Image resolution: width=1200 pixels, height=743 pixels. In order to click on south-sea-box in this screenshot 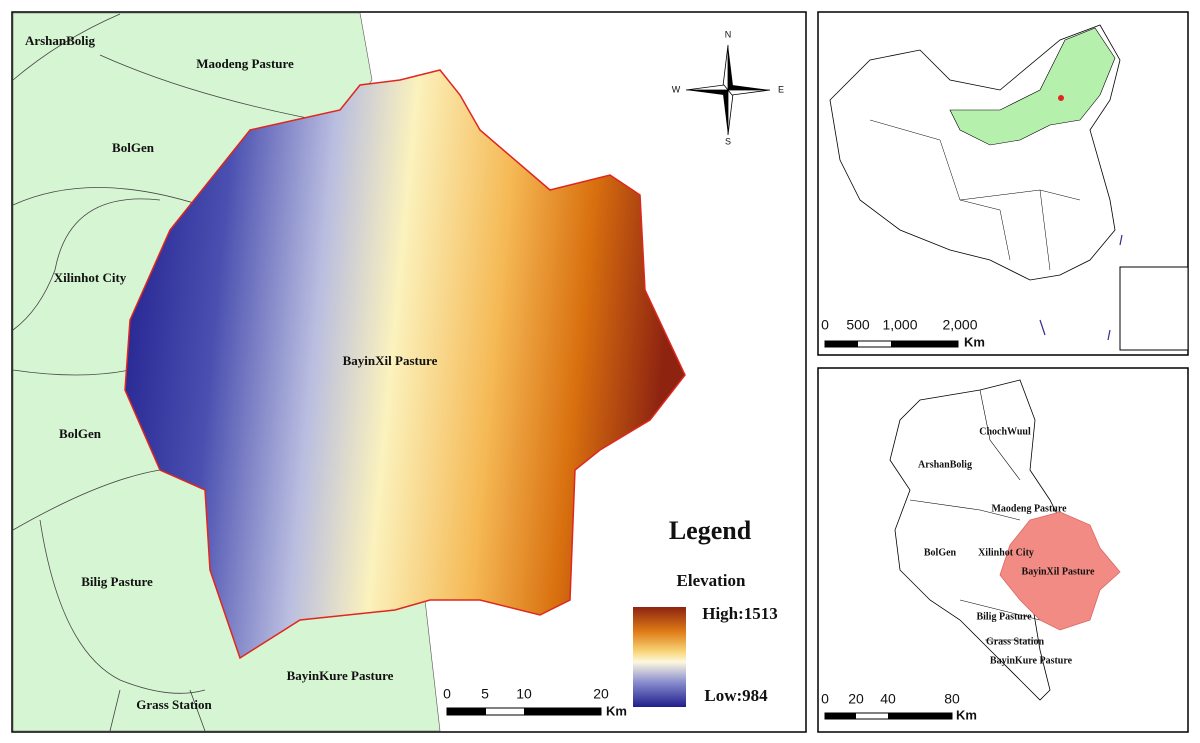, I will do `click(1154, 308)`.